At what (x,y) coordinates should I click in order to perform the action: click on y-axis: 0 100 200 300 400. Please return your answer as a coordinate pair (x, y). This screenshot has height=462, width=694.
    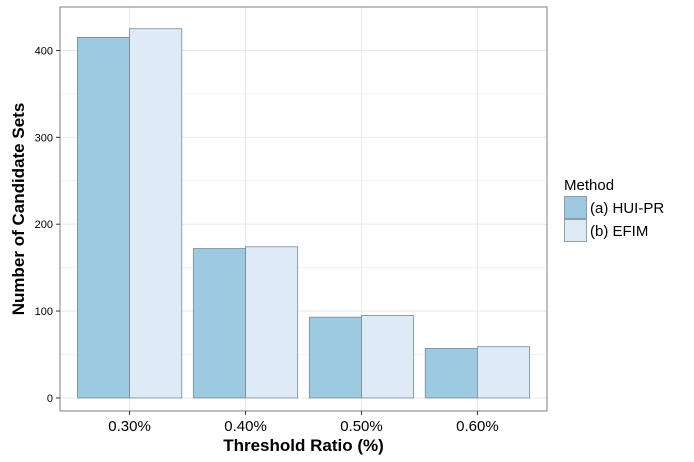
    Looking at the image, I should click on (47, 225).